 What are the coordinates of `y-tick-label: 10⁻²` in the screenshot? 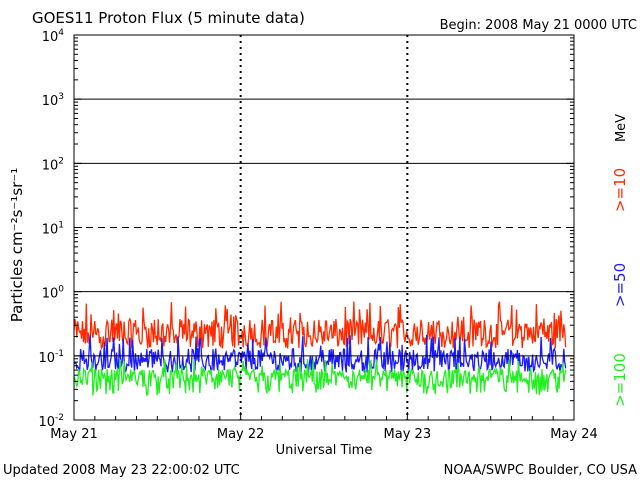 It's located at (51, 421).